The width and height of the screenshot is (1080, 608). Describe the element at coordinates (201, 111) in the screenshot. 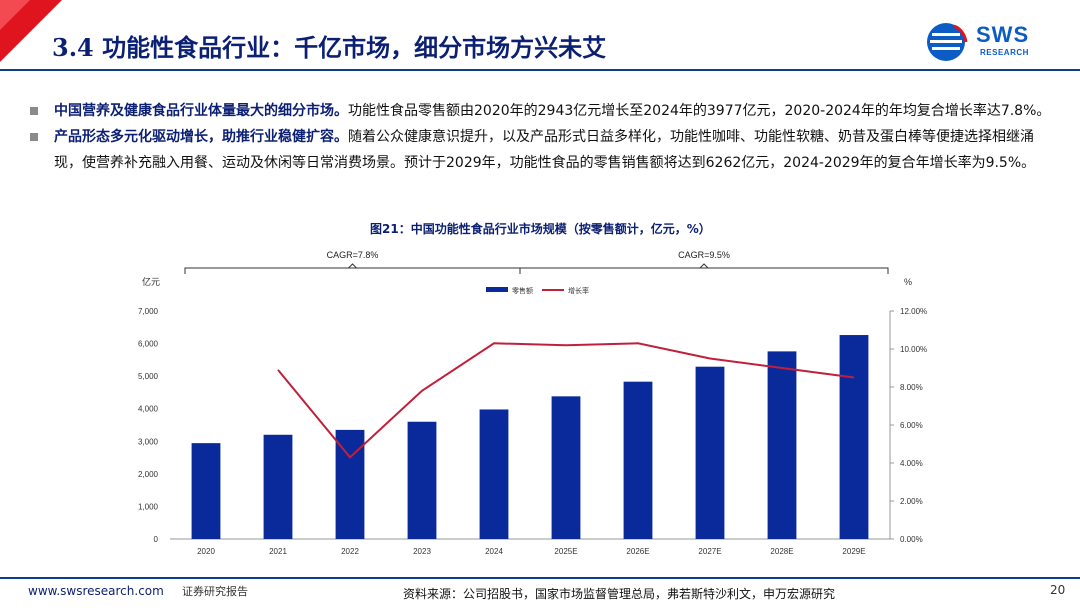

I see `bullet-lead: 中国营养及健康食品行业体量最大的细分市场。` at that location.